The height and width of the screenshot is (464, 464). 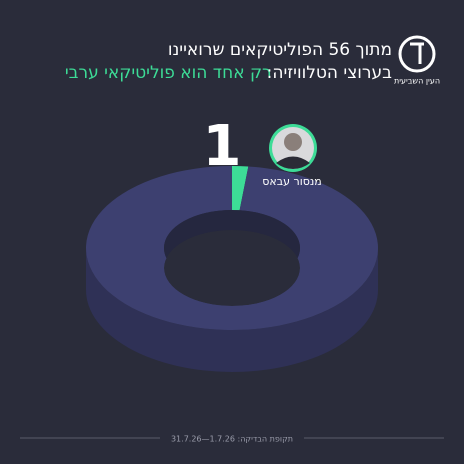 What do you see at coordinates (330, 73) in the screenshot?
I see `subtitle: בערוצי הטלוויזיה:` at bounding box center [330, 73].